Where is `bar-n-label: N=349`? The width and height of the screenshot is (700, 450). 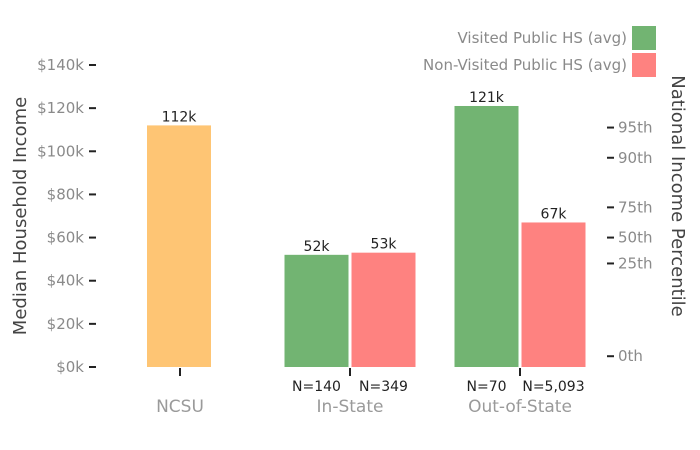 bar-n-label: N=349 is located at coordinates (383, 387).